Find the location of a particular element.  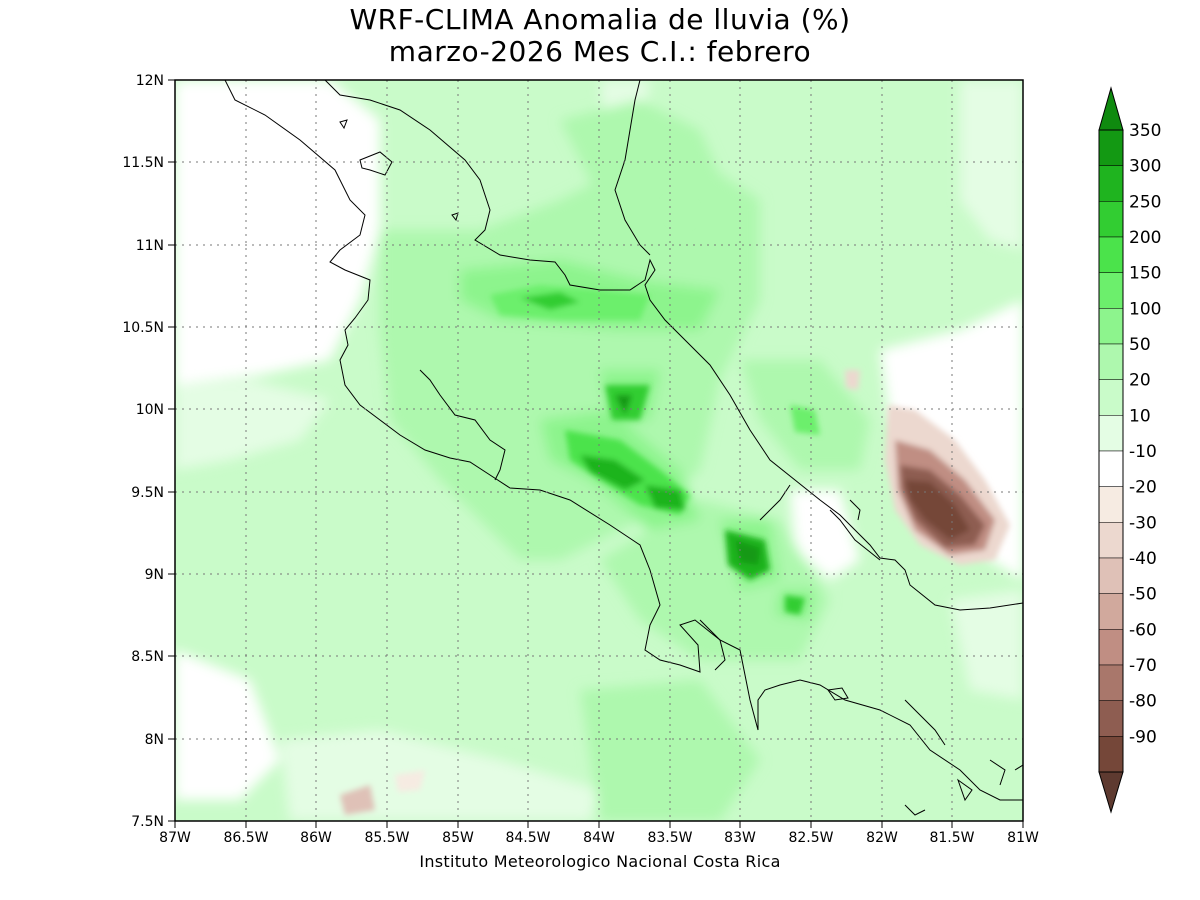

legend-label: -50 is located at coordinates (1143, 595).